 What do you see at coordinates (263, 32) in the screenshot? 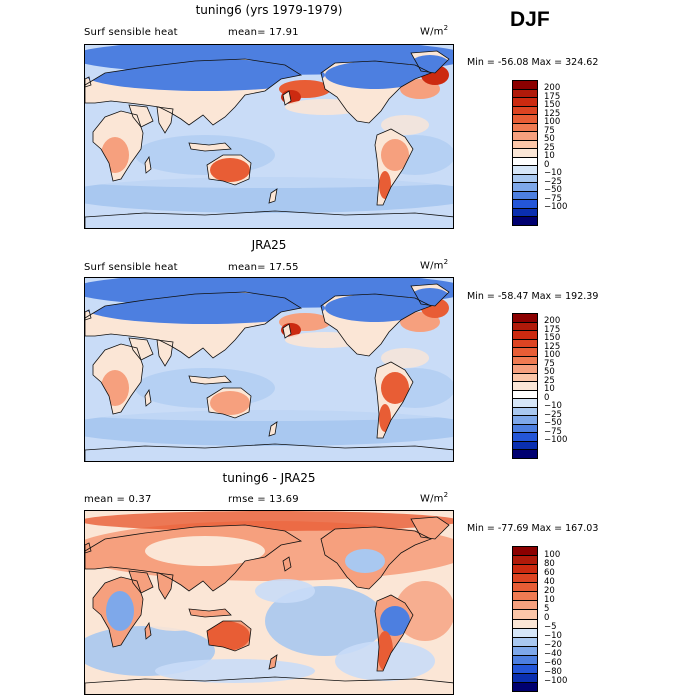
I see `mean-label: mean= 17.91` at bounding box center [263, 32].